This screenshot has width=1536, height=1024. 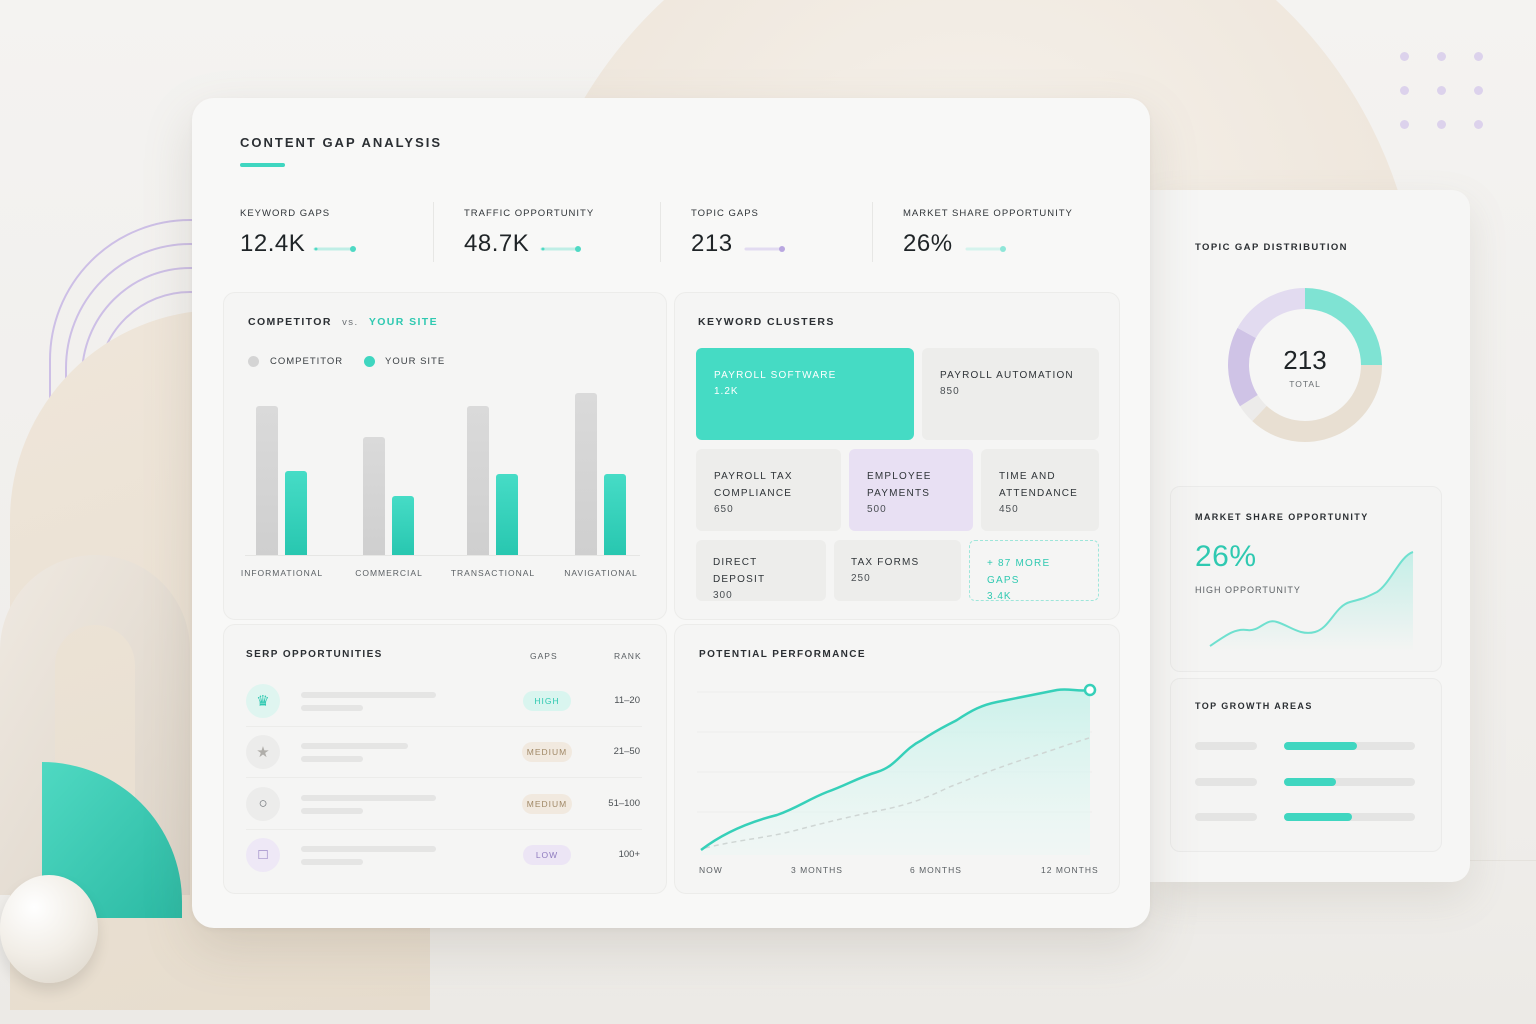 What do you see at coordinates (263, 803) in the screenshot?
I see `circle-icon: ○` at bounding box center [263, 803].